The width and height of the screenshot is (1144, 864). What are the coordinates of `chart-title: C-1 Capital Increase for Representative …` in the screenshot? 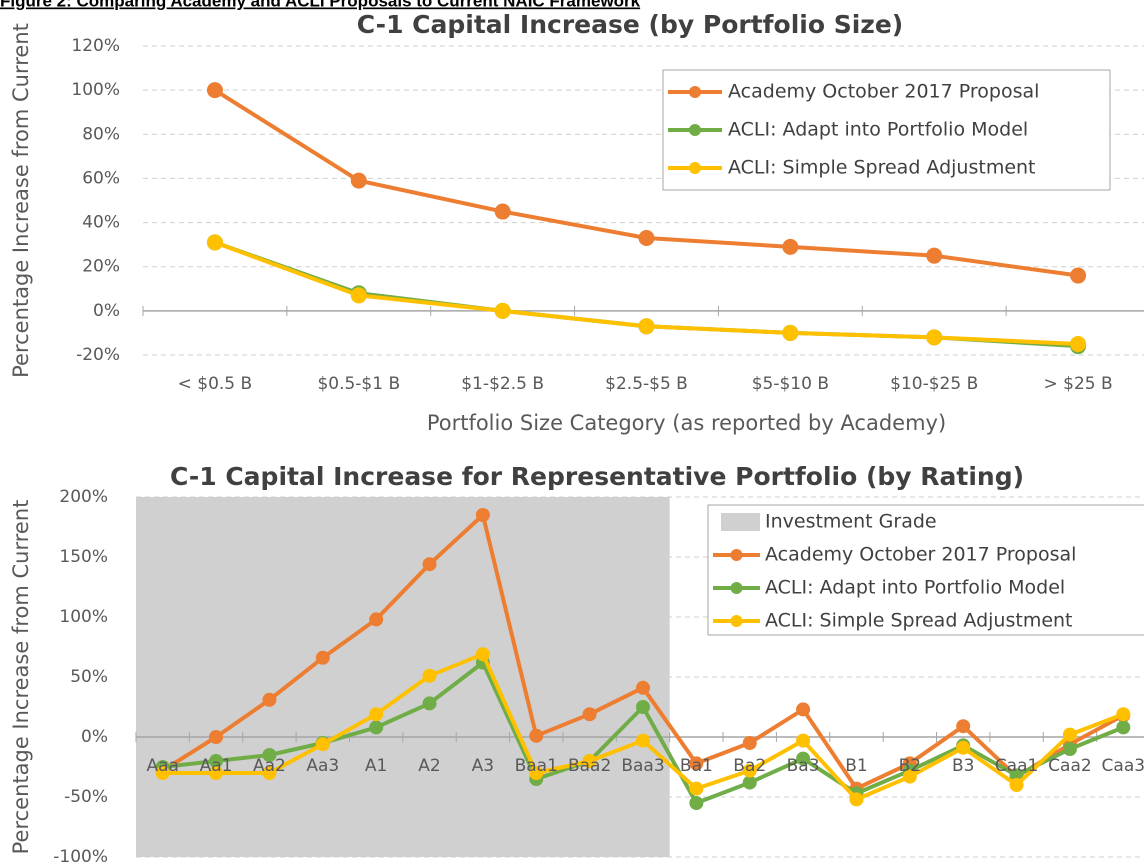 It's located at (597, 476).